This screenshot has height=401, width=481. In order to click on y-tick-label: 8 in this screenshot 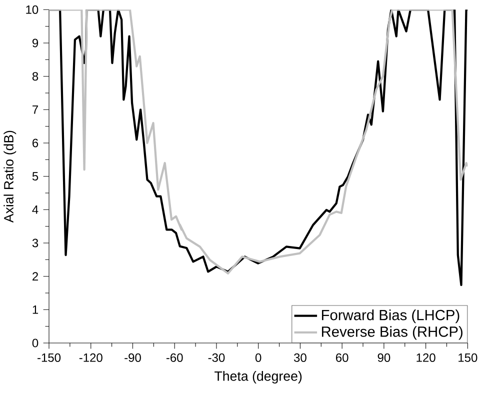, I will do `click(35, 76)`.